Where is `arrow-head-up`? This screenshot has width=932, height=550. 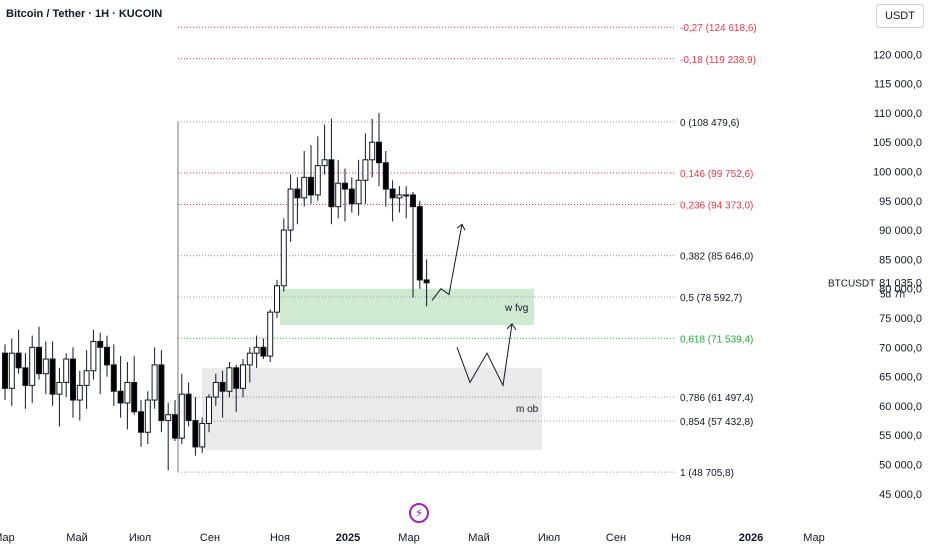 arrow-head-up is located at coordinates (461, 227).